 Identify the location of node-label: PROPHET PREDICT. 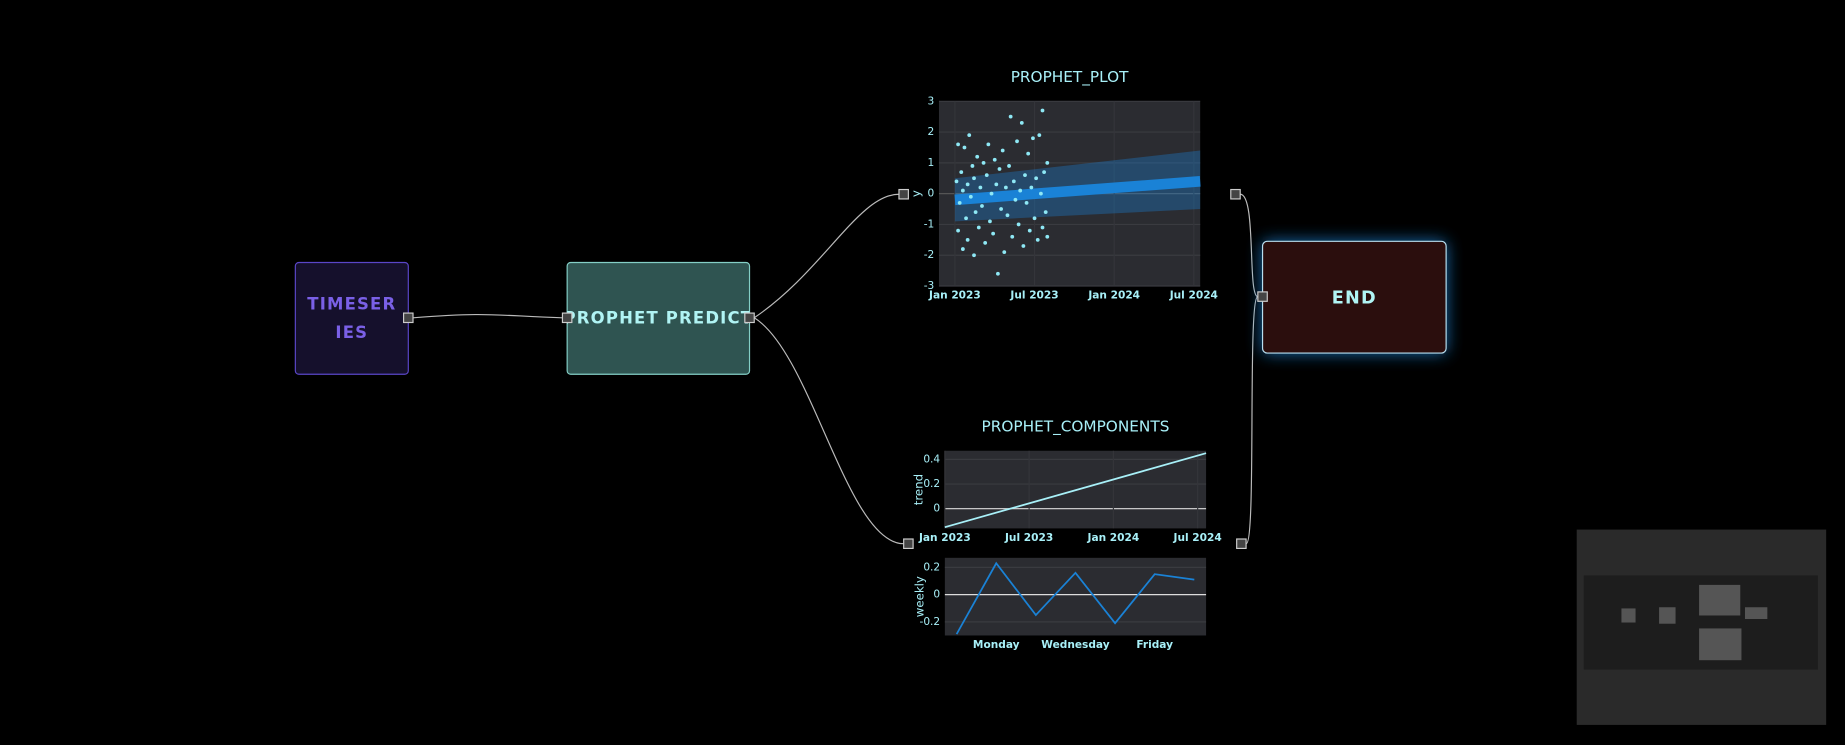
(658, 318).